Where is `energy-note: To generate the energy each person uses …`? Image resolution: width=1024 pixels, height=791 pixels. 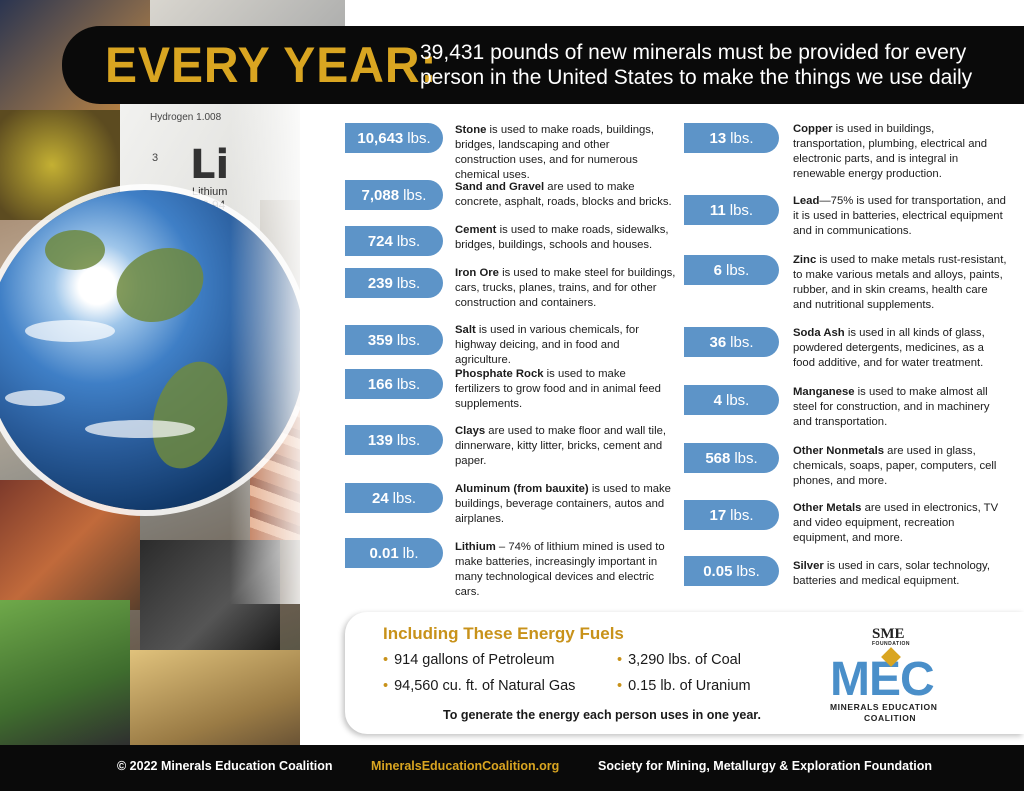 energy-note: To generate the energy each person uses … is located at coordinates (602, 715).